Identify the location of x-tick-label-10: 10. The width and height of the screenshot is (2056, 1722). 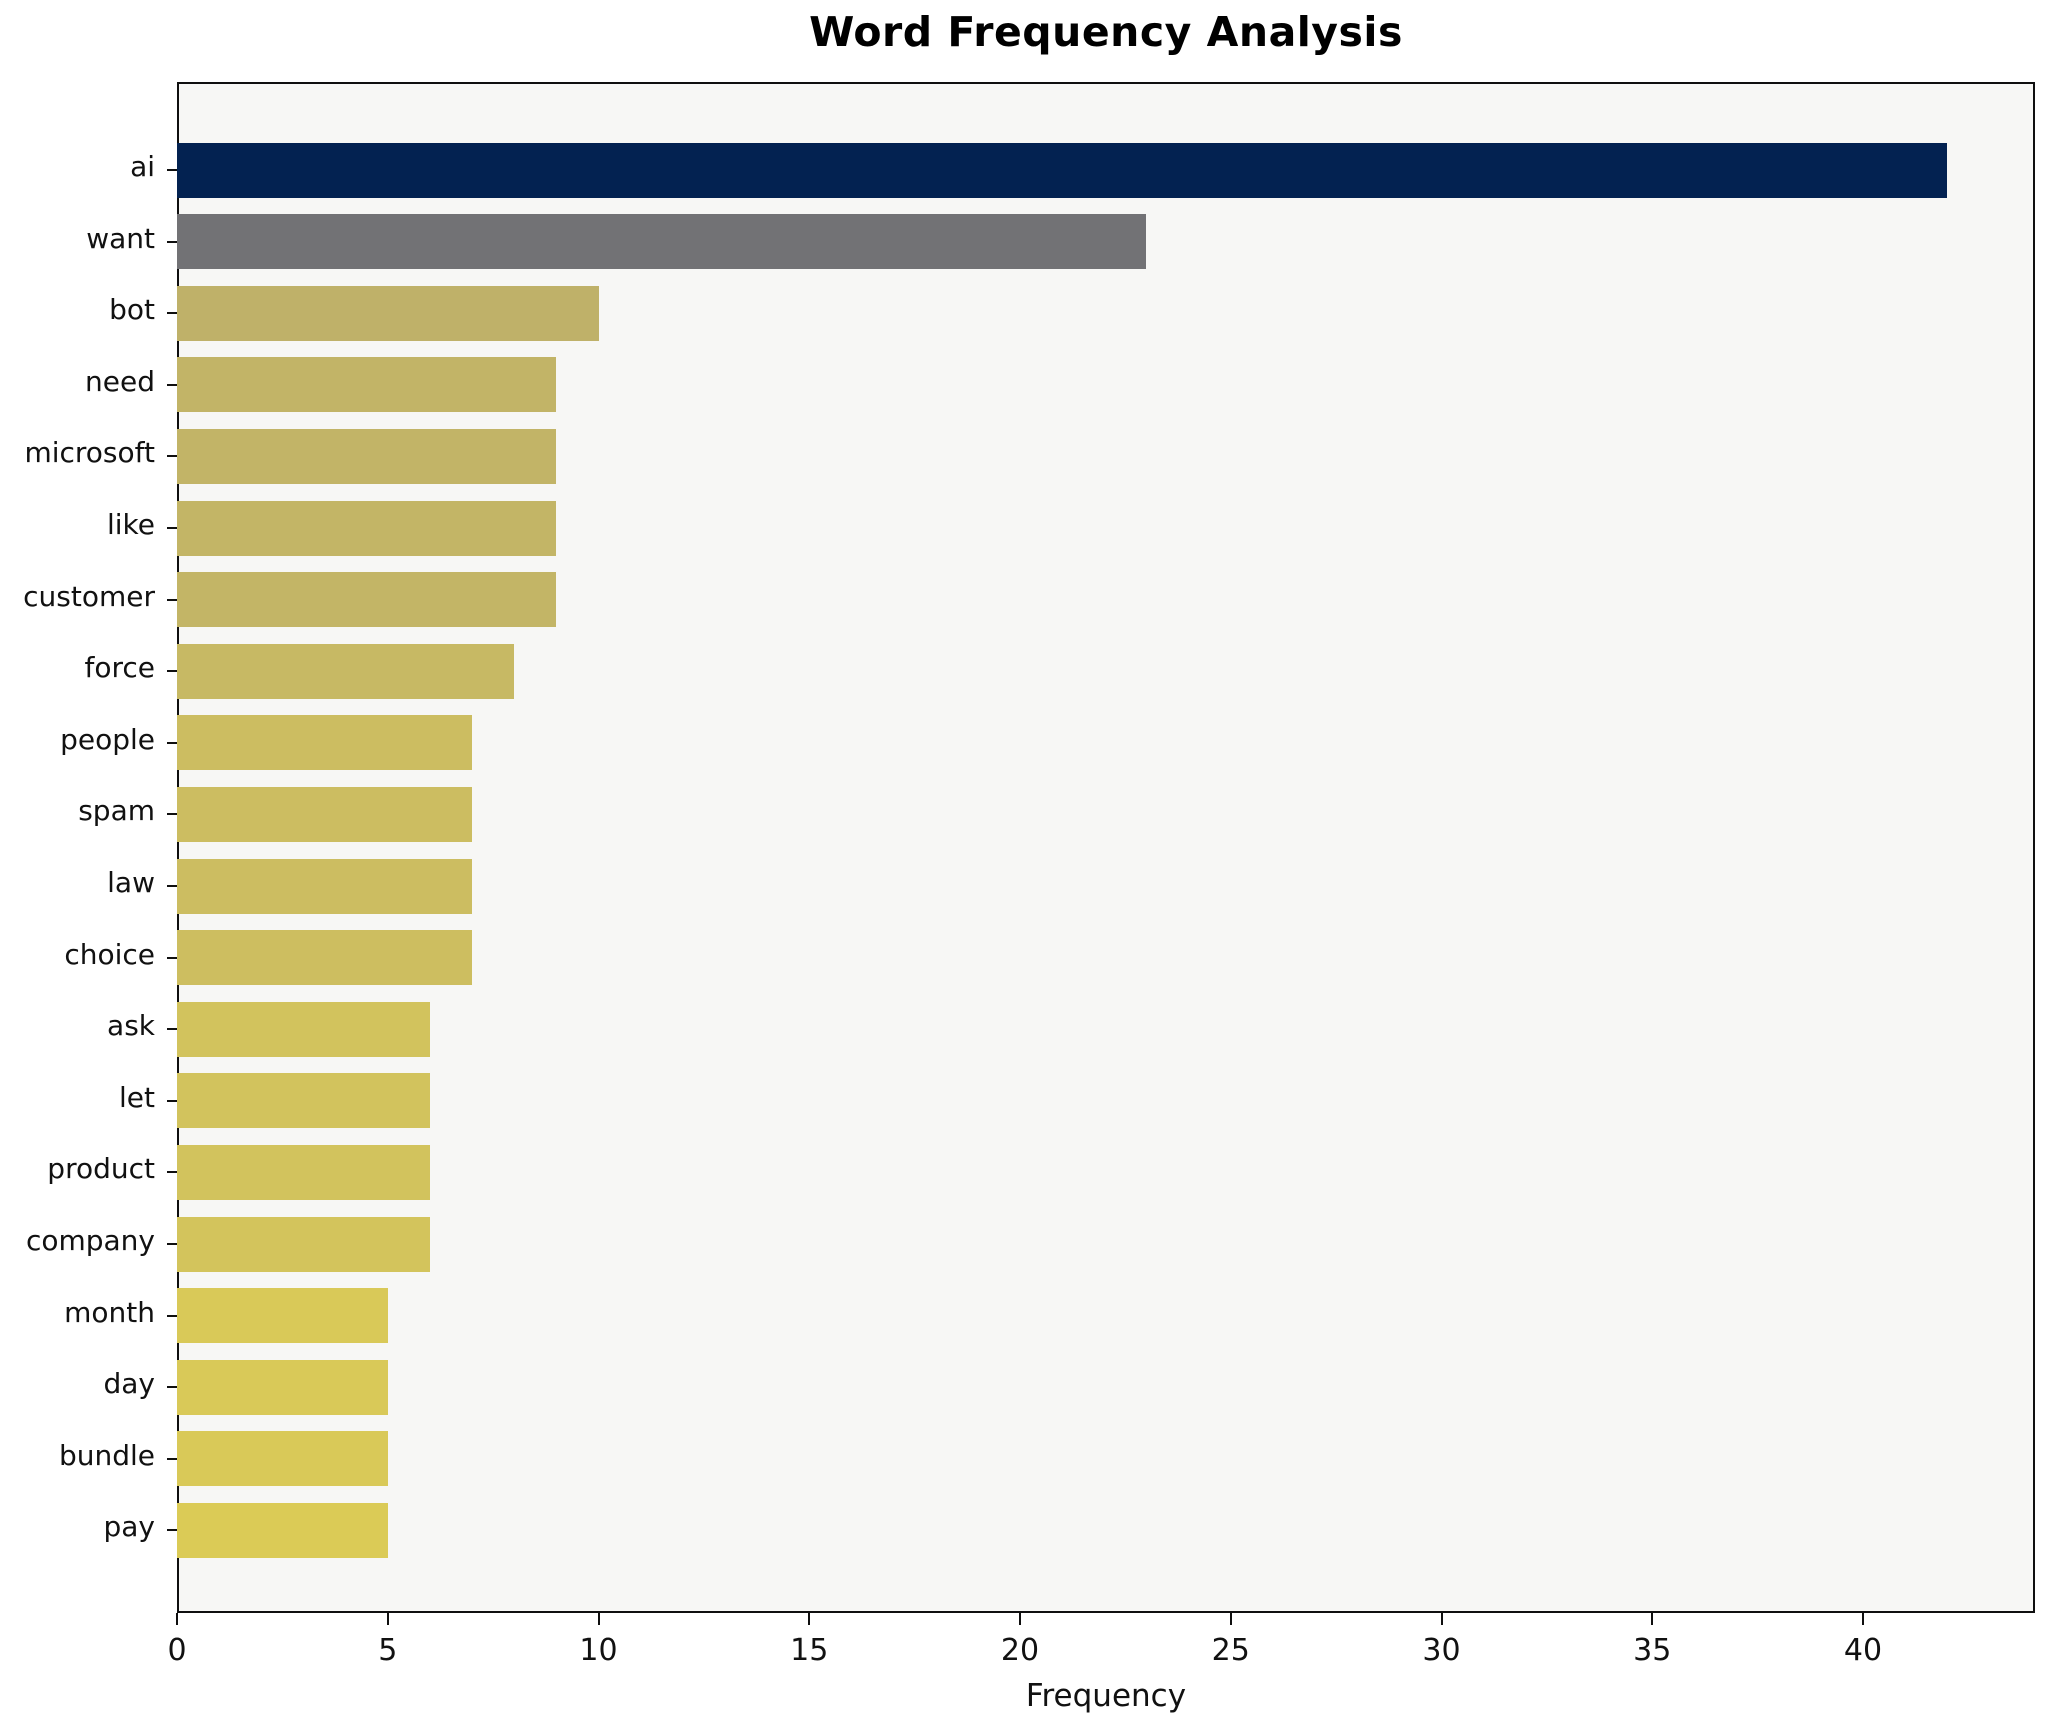
(598, 1650).